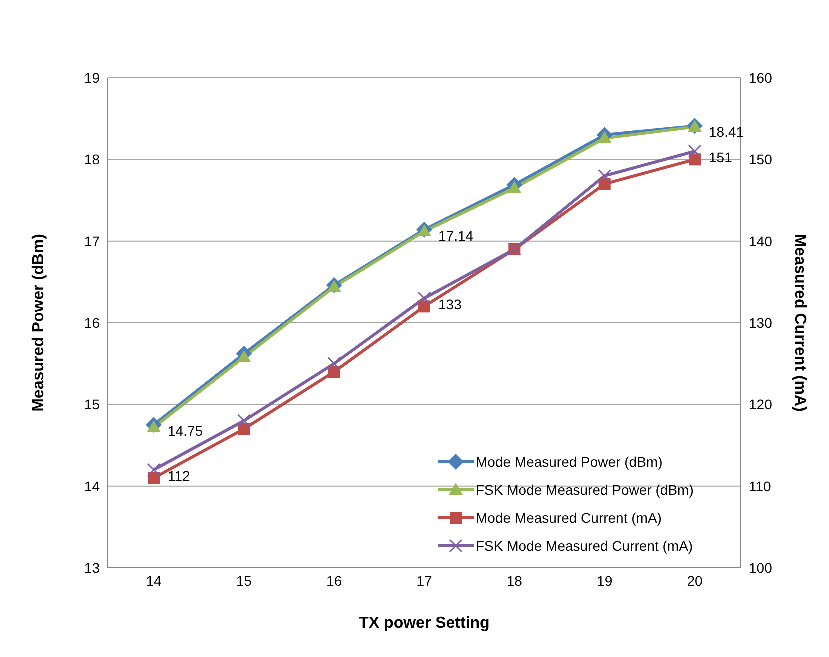  Describe the element at coordinates (179, 476) in the screenshot. I see `data-label: 112` at that location.